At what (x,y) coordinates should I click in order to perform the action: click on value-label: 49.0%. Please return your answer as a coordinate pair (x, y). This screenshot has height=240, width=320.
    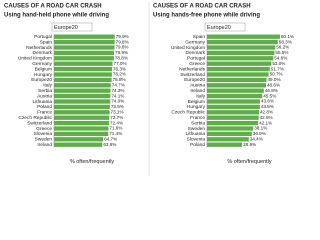
    Looking at the image, I should click on (274, 79).